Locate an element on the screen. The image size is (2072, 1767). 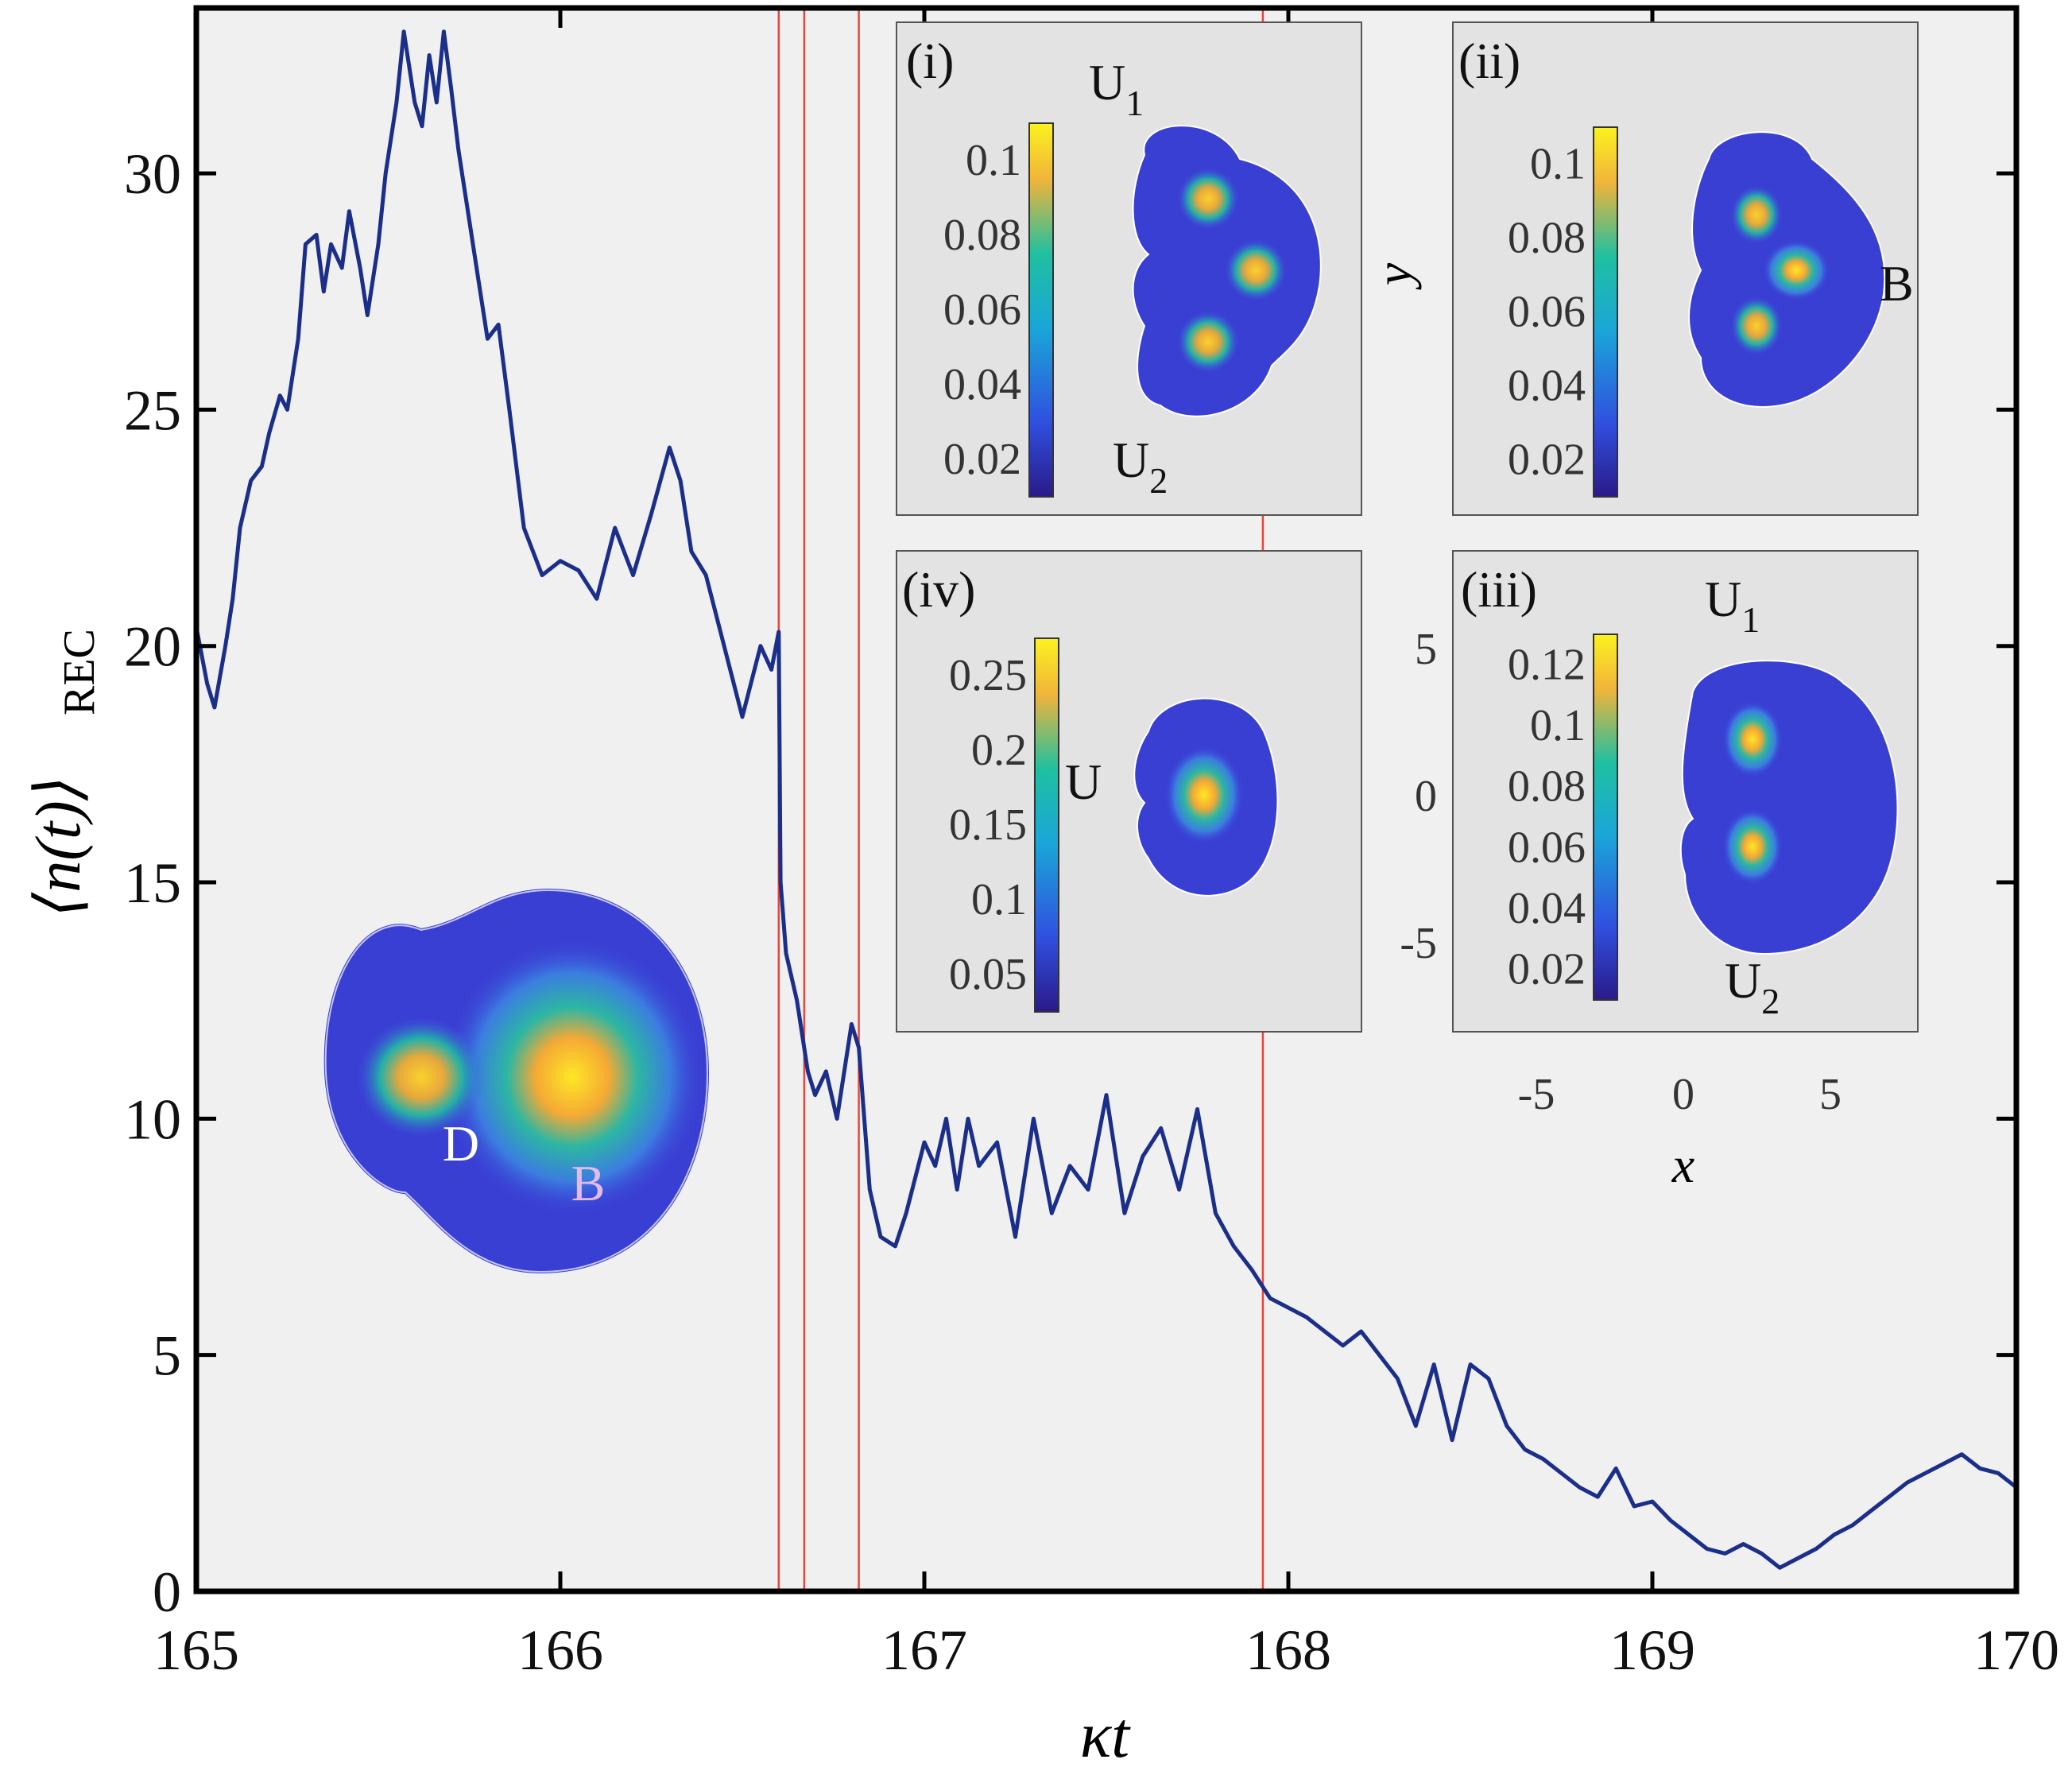
x-tick-label: 166 is located at coordinates (560, 1650).